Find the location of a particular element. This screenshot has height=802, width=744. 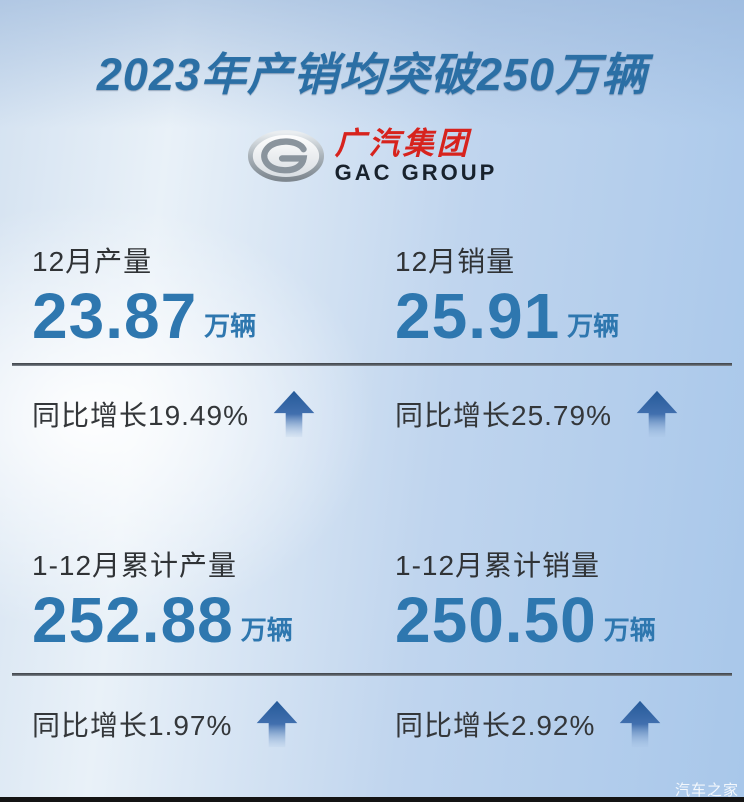

stat-value: 23.87 is located at coordinates (115, 316).